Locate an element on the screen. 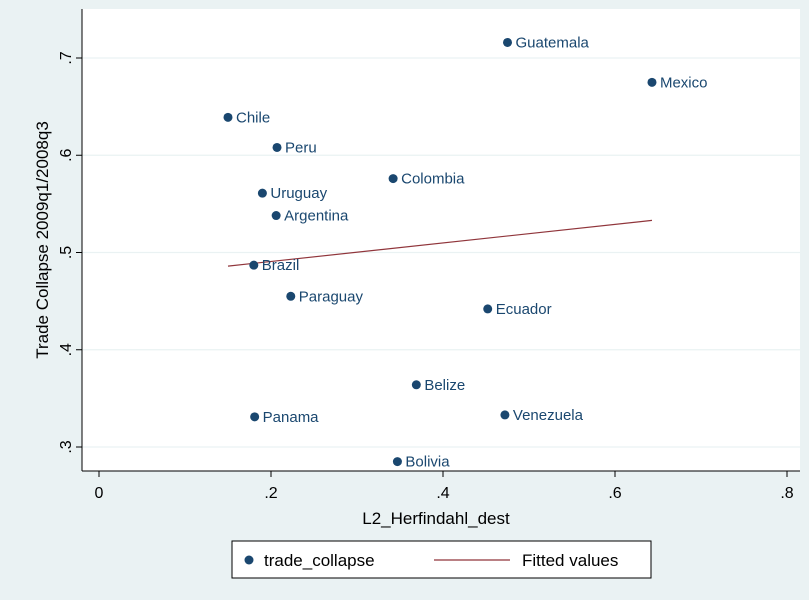 This screenshot has width=809, height=600. point-label: Paraguay is located at coordinates (331, 296).